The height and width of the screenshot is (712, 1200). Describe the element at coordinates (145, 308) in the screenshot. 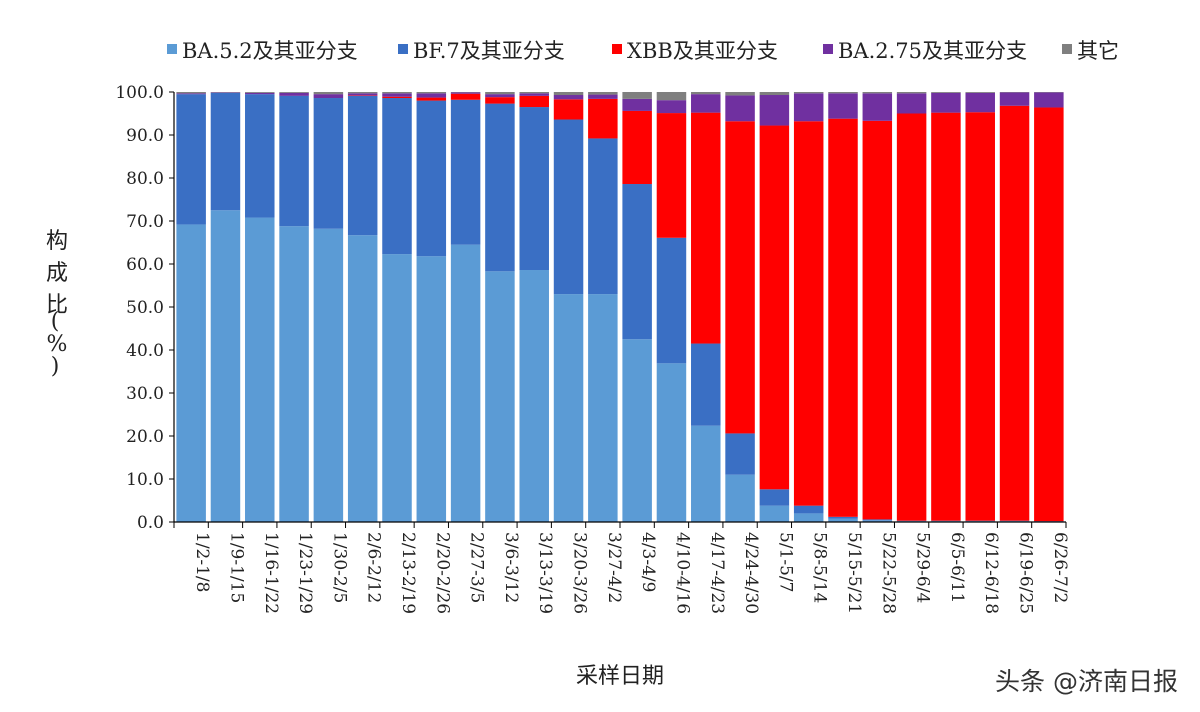

I see `y-tick-label-5: 50.0` at that location.